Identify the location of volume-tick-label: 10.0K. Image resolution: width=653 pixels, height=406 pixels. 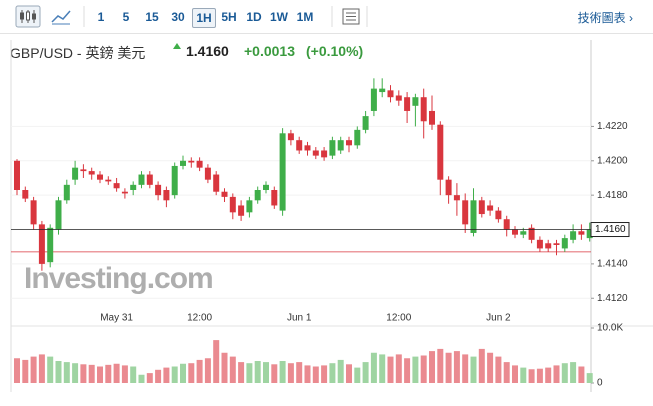
(610, 328).